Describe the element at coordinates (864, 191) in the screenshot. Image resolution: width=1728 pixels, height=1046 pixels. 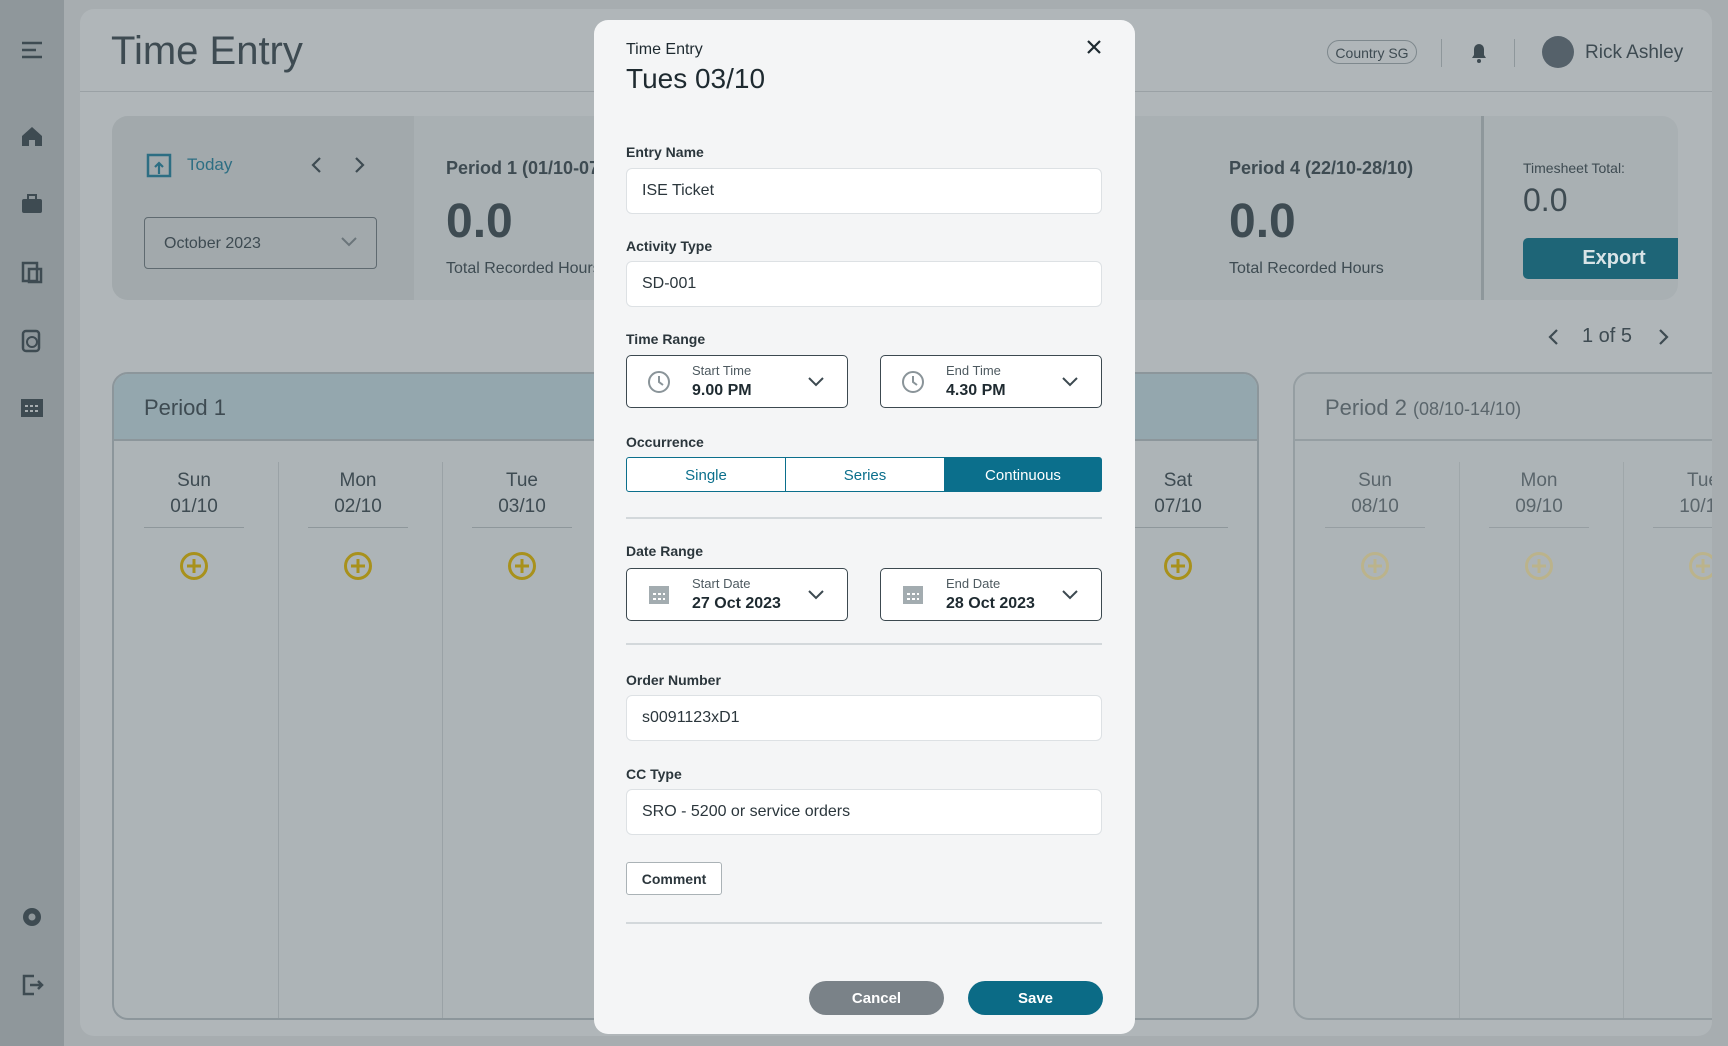
I see `entry-name-input: ISE Ticket` at that location.